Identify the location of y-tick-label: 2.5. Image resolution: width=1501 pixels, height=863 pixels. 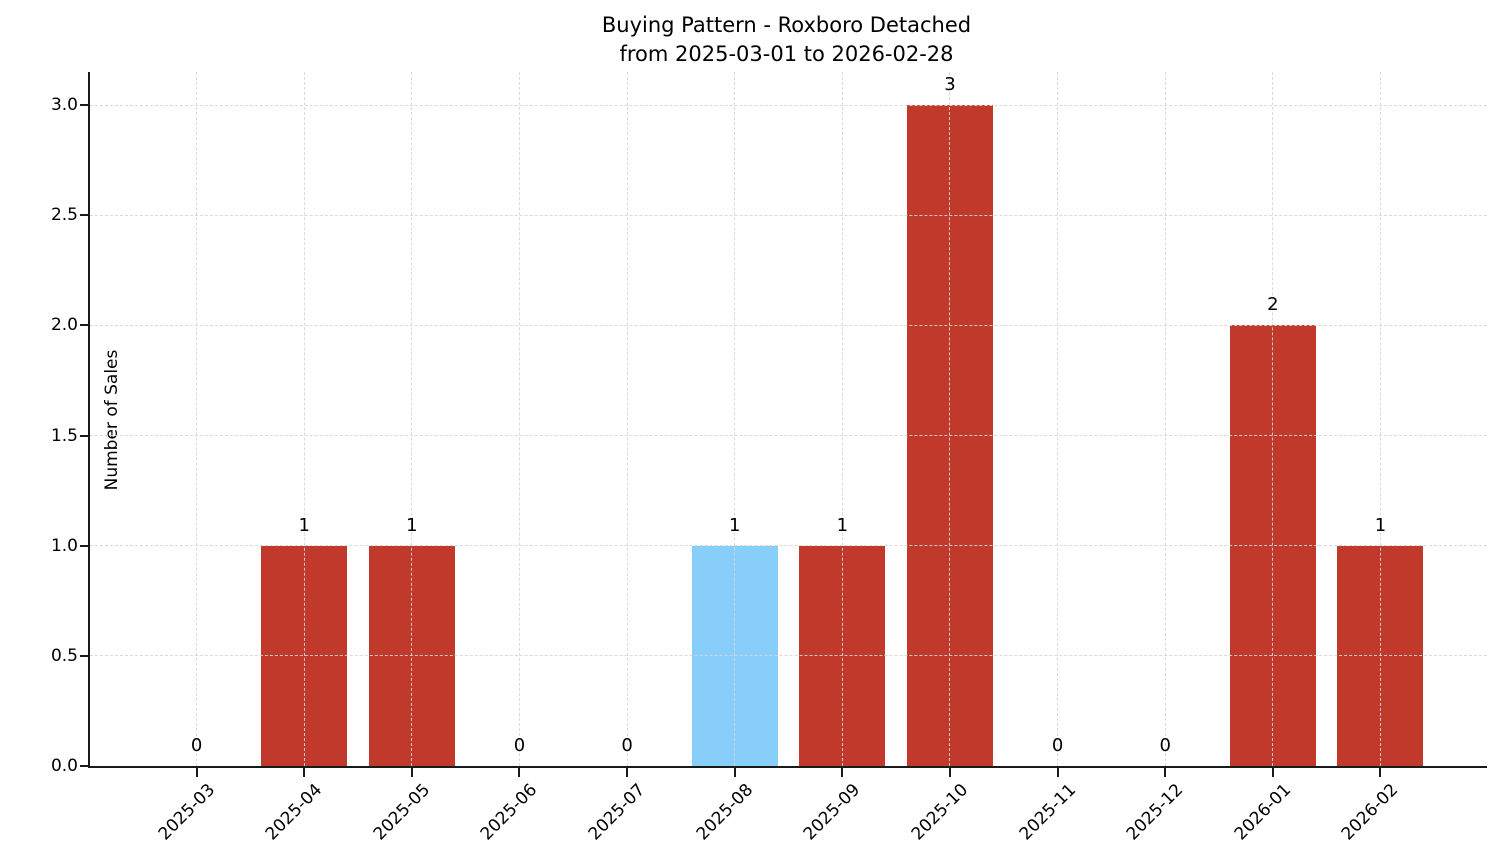
(64, 215).